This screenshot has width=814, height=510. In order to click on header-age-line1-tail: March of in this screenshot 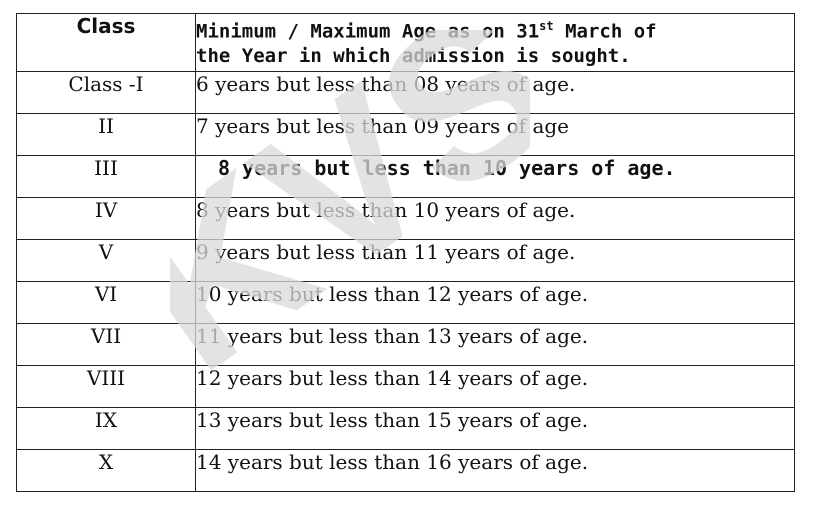, I will do `click(605, 31)`.